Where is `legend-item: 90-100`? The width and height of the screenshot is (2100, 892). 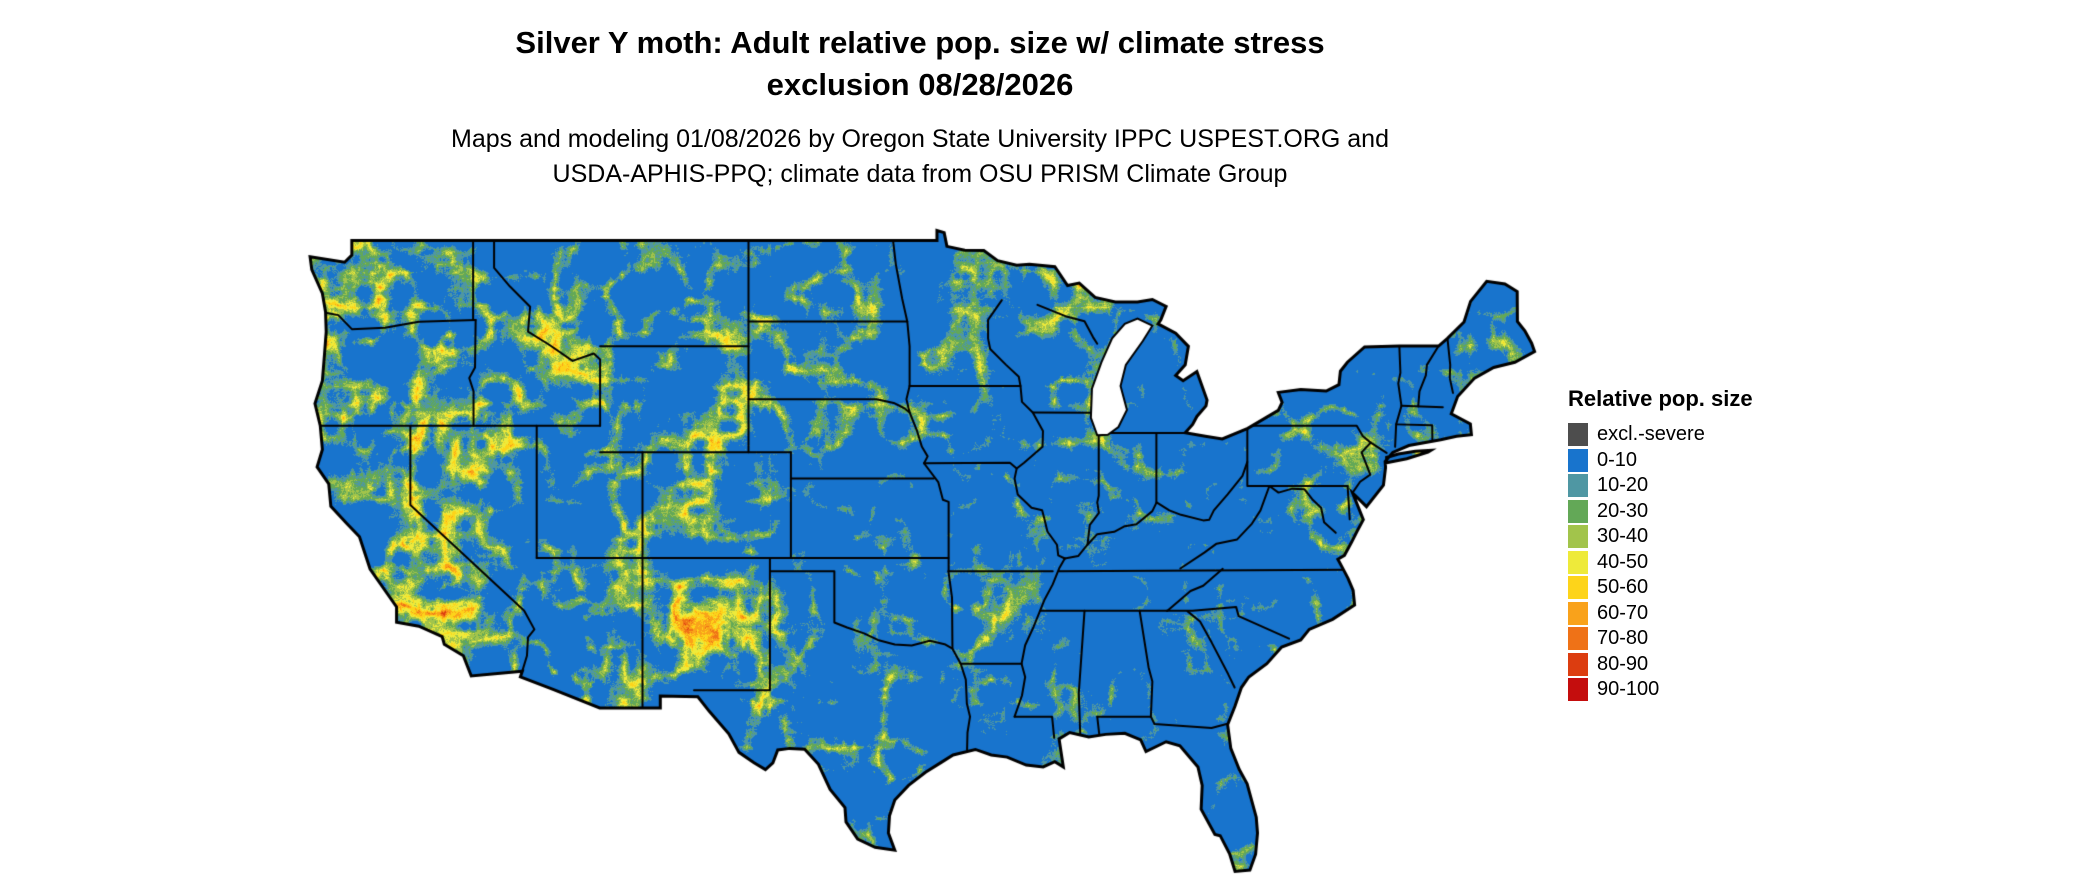
legend-item: 90-100 is located at coordinates (1660, 690).